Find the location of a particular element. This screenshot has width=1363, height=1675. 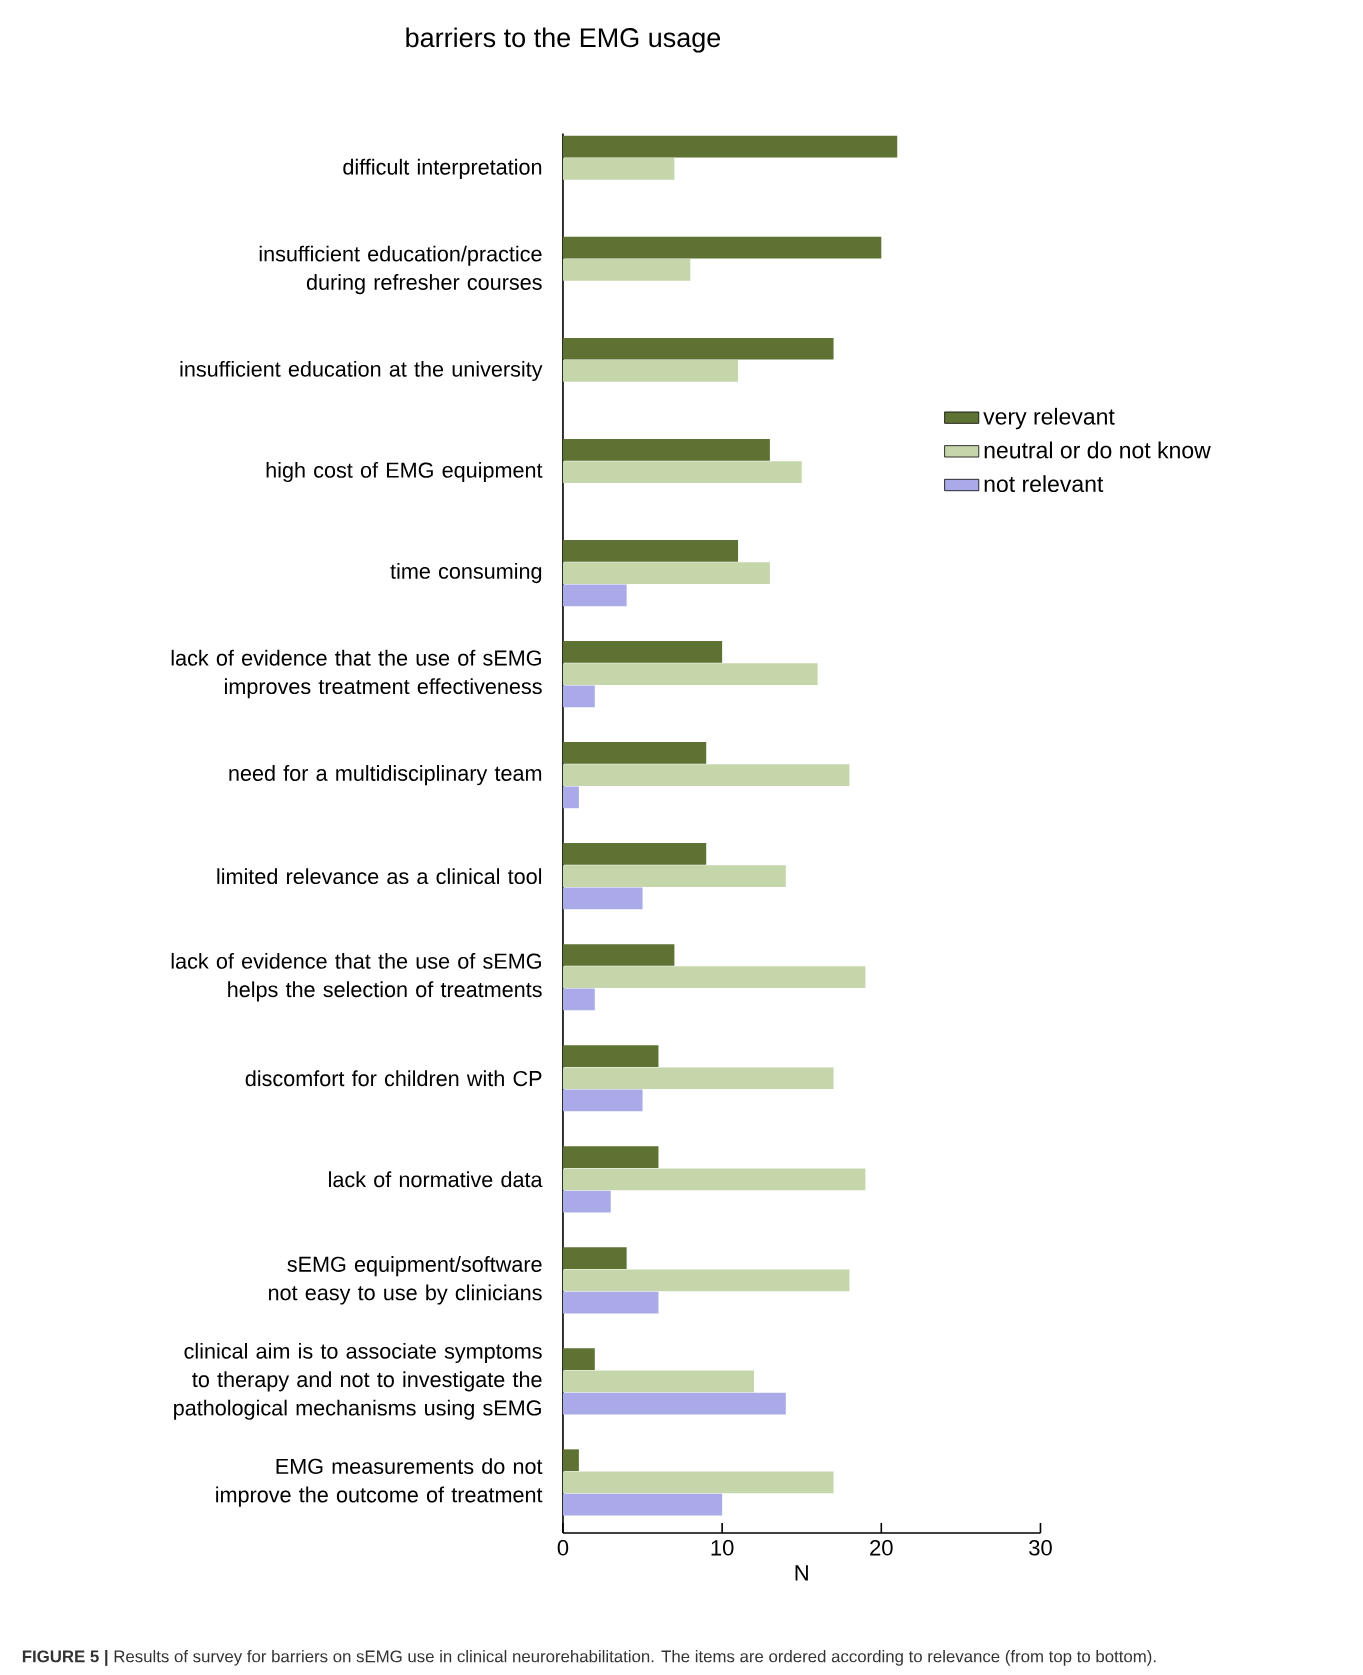

text: FIGURE 5 | Results of survey for barriers on sEMG use in clinical neurorehabilitation. The items are ordered according to relevance (from top to bottom). is located at coordinates (589, 1658).